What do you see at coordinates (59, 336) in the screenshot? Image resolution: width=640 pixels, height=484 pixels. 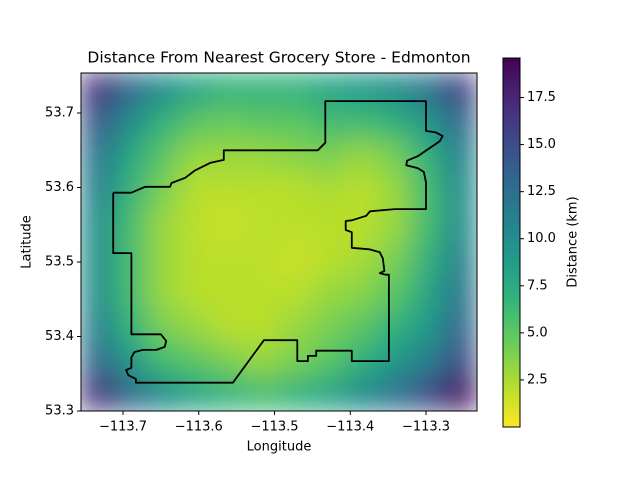 I see `y-tick-label: 53.4` at bounding box center [59, 336].